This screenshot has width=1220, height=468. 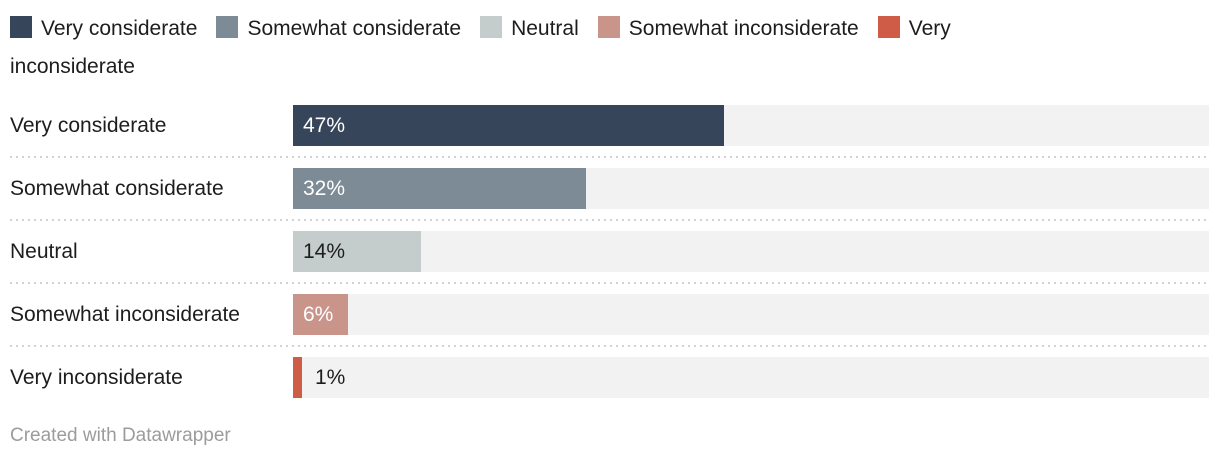 What do you see at coordinates (125, 314) in the screenshot?
I see `category-label: Somewhat inconsiderate` at bounding box center [125, 314].